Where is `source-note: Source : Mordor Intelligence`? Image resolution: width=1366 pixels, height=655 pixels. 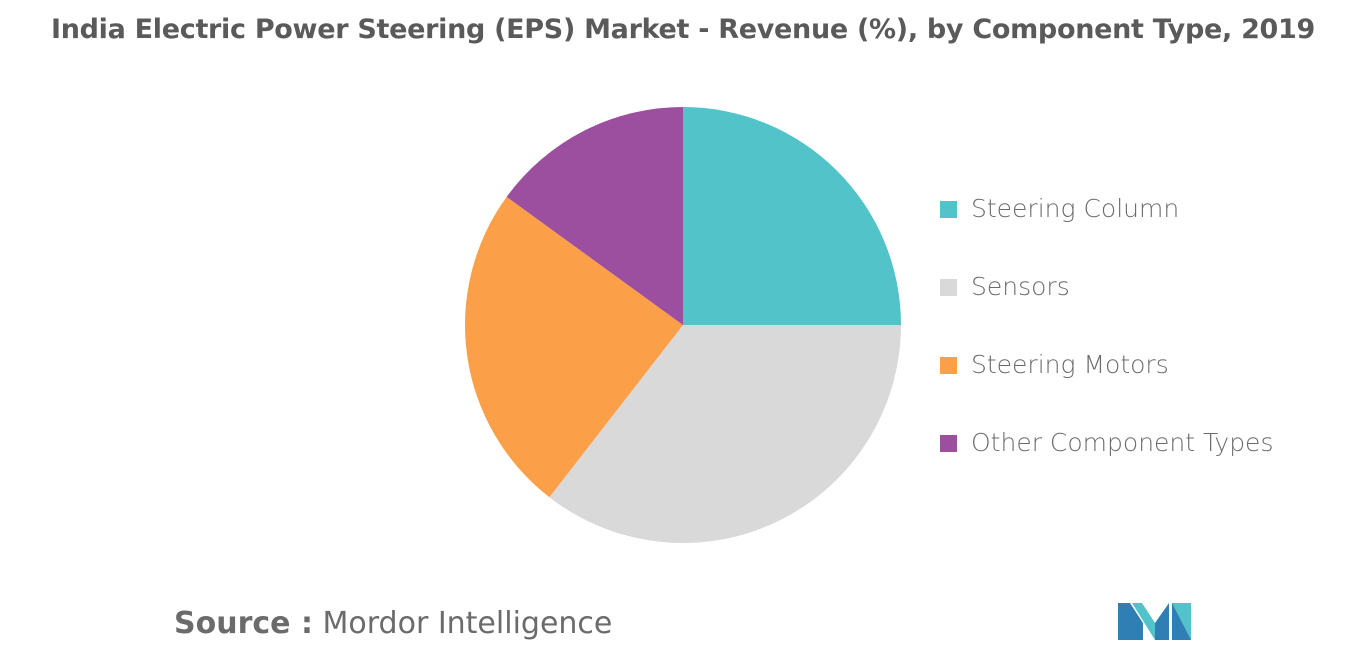 source-note: Source : Mordor Intelligence is located at coordinates (393, 623).